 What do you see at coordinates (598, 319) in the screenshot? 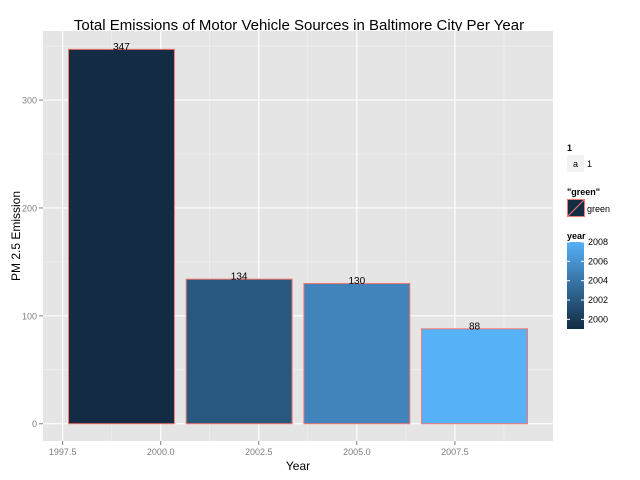
I see `colorbar-tick-label: 2000` at bounding box center [598, 319].